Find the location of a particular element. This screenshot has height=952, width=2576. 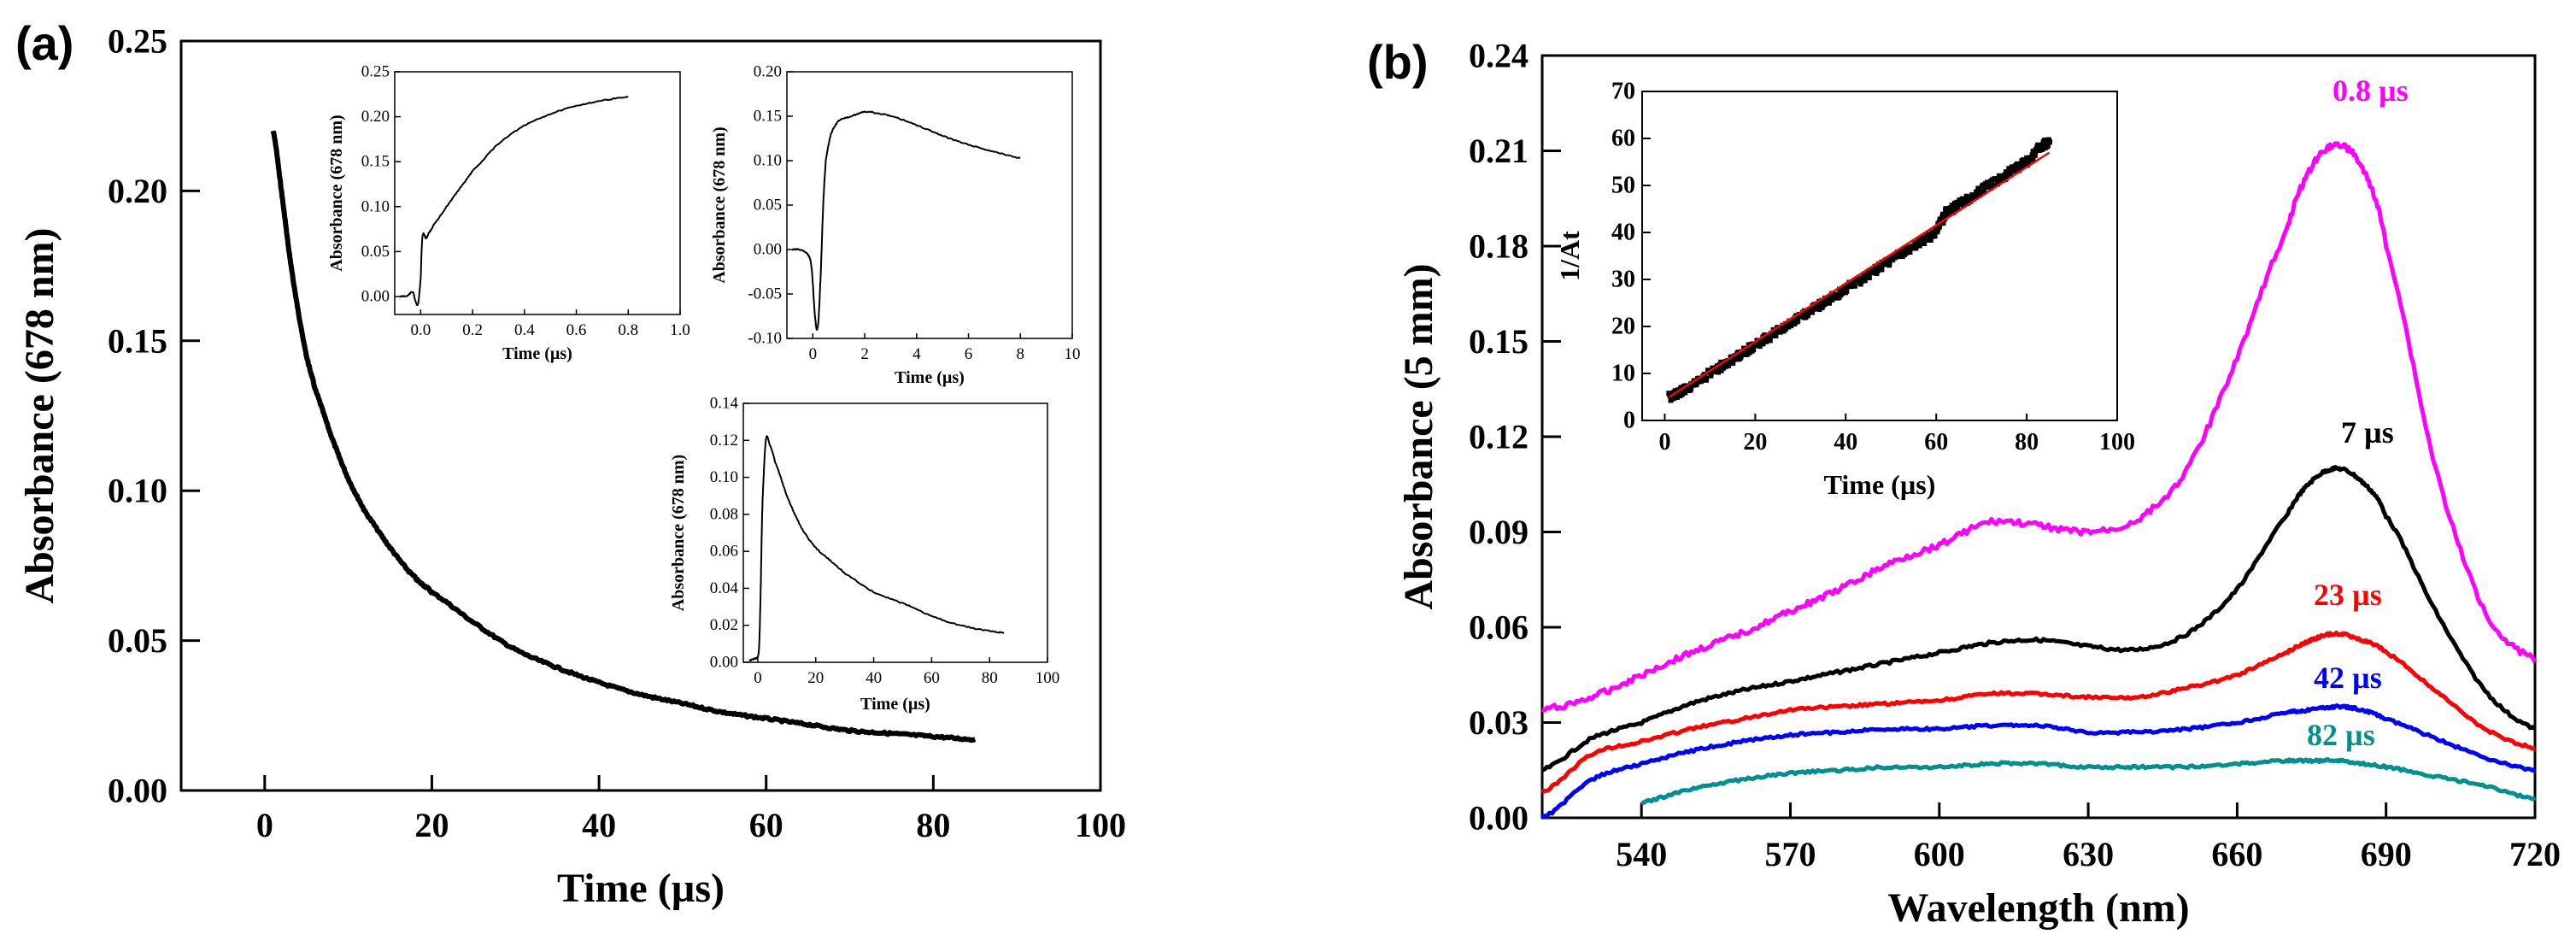

b-inset-frame is located at coordinates (1879, 256).